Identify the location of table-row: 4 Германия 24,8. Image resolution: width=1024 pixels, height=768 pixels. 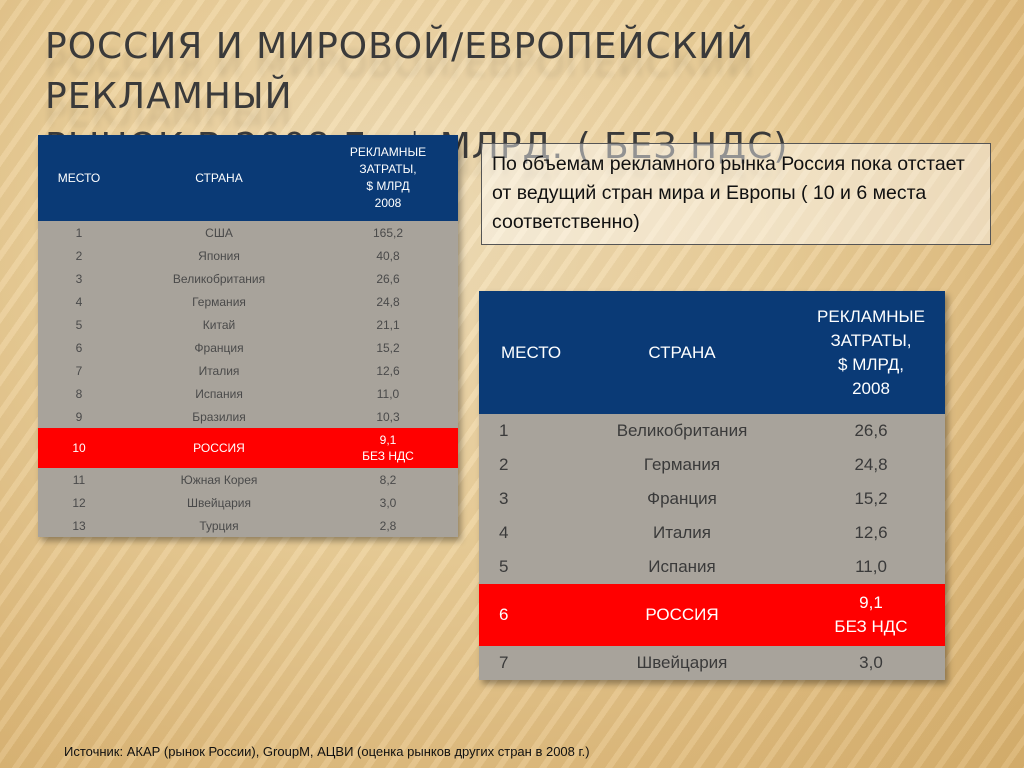
(248, 301).